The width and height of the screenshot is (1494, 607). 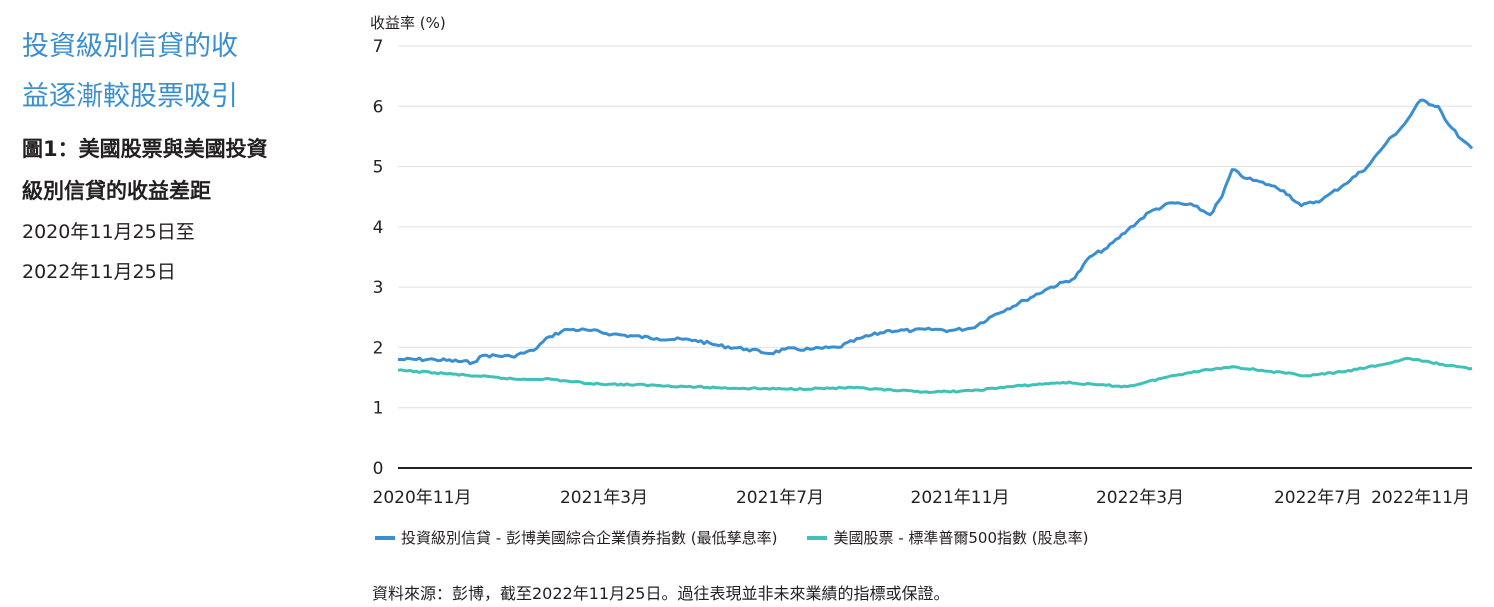 I want to click on y-tick-label: 3, so click(x=378, y=288).